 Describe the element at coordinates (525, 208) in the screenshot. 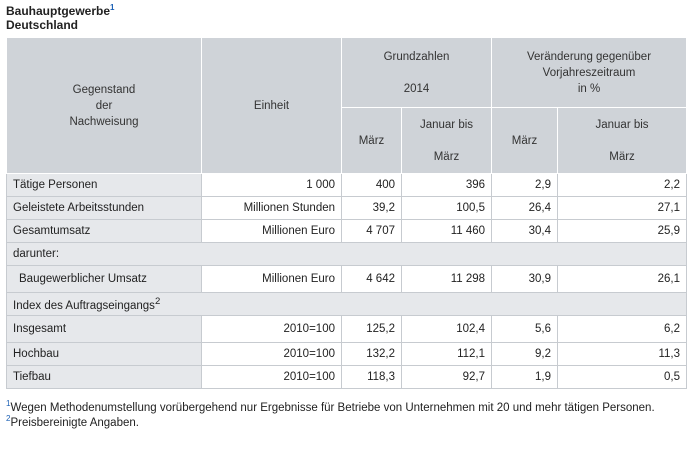

I see `row-value: 26,4` at that location.